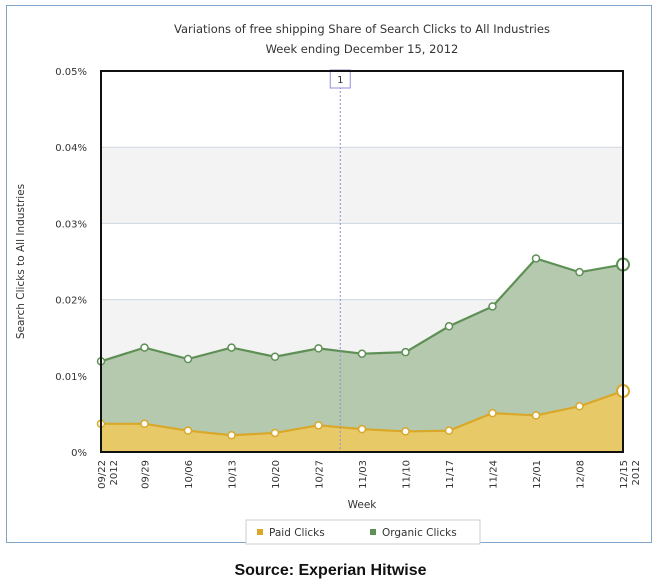 This screenshot has width=661, height=588. I want to click on x-tick-label-line: 09/29, so click(146, 474).